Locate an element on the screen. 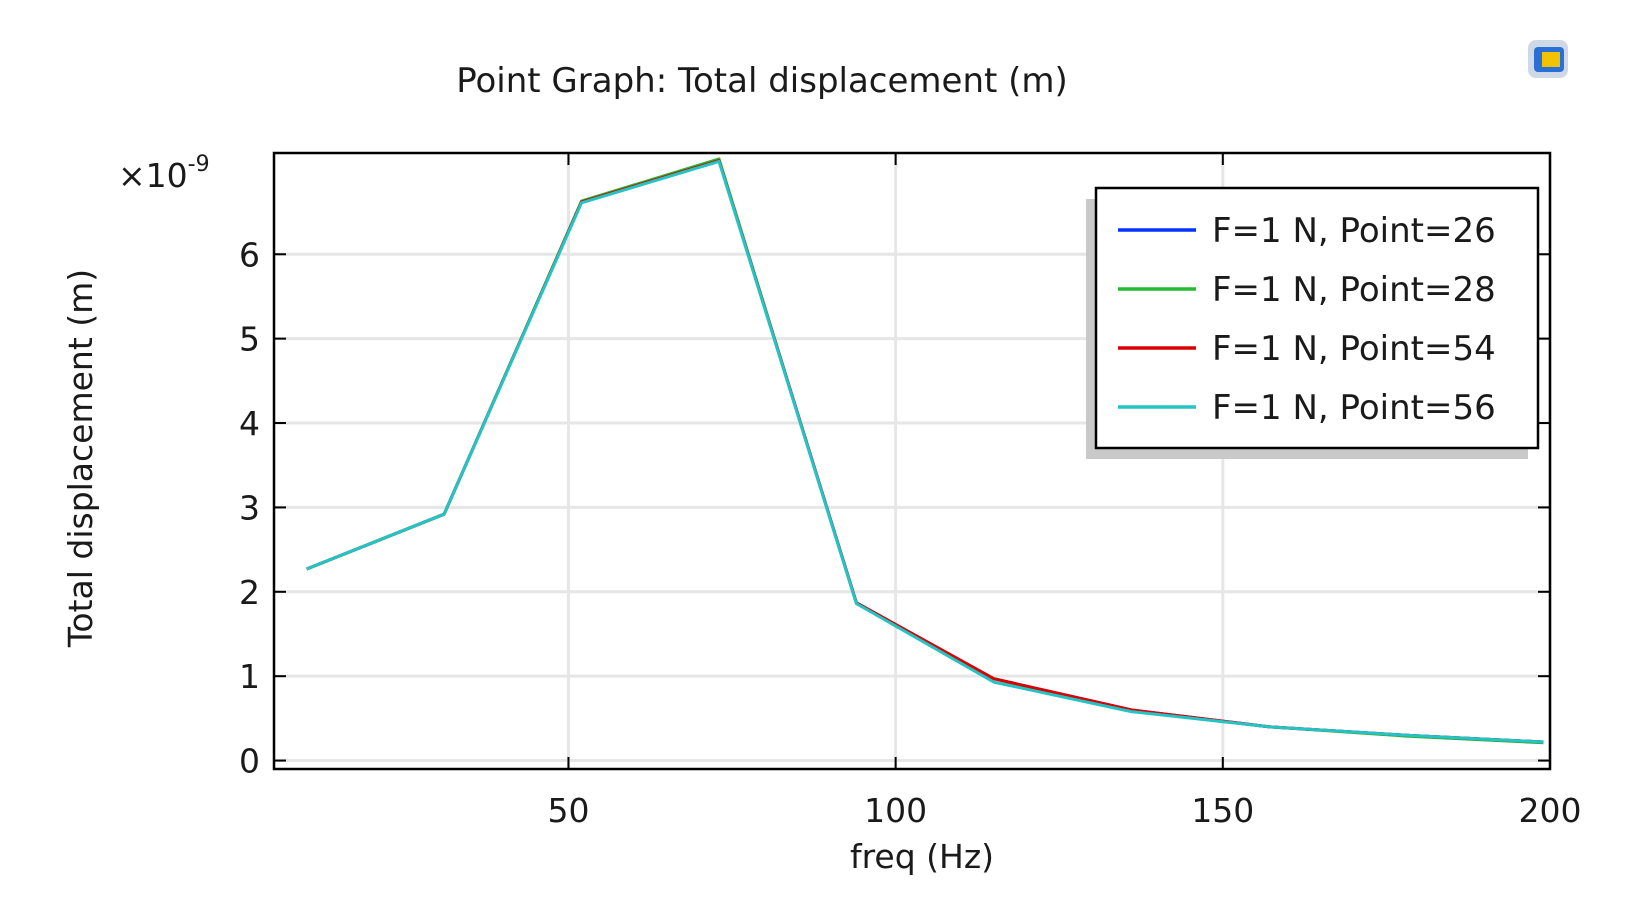 The width and height of the screenshot is (1652, 922). y-tick-label: 4 is located at coordinates (249, 423).